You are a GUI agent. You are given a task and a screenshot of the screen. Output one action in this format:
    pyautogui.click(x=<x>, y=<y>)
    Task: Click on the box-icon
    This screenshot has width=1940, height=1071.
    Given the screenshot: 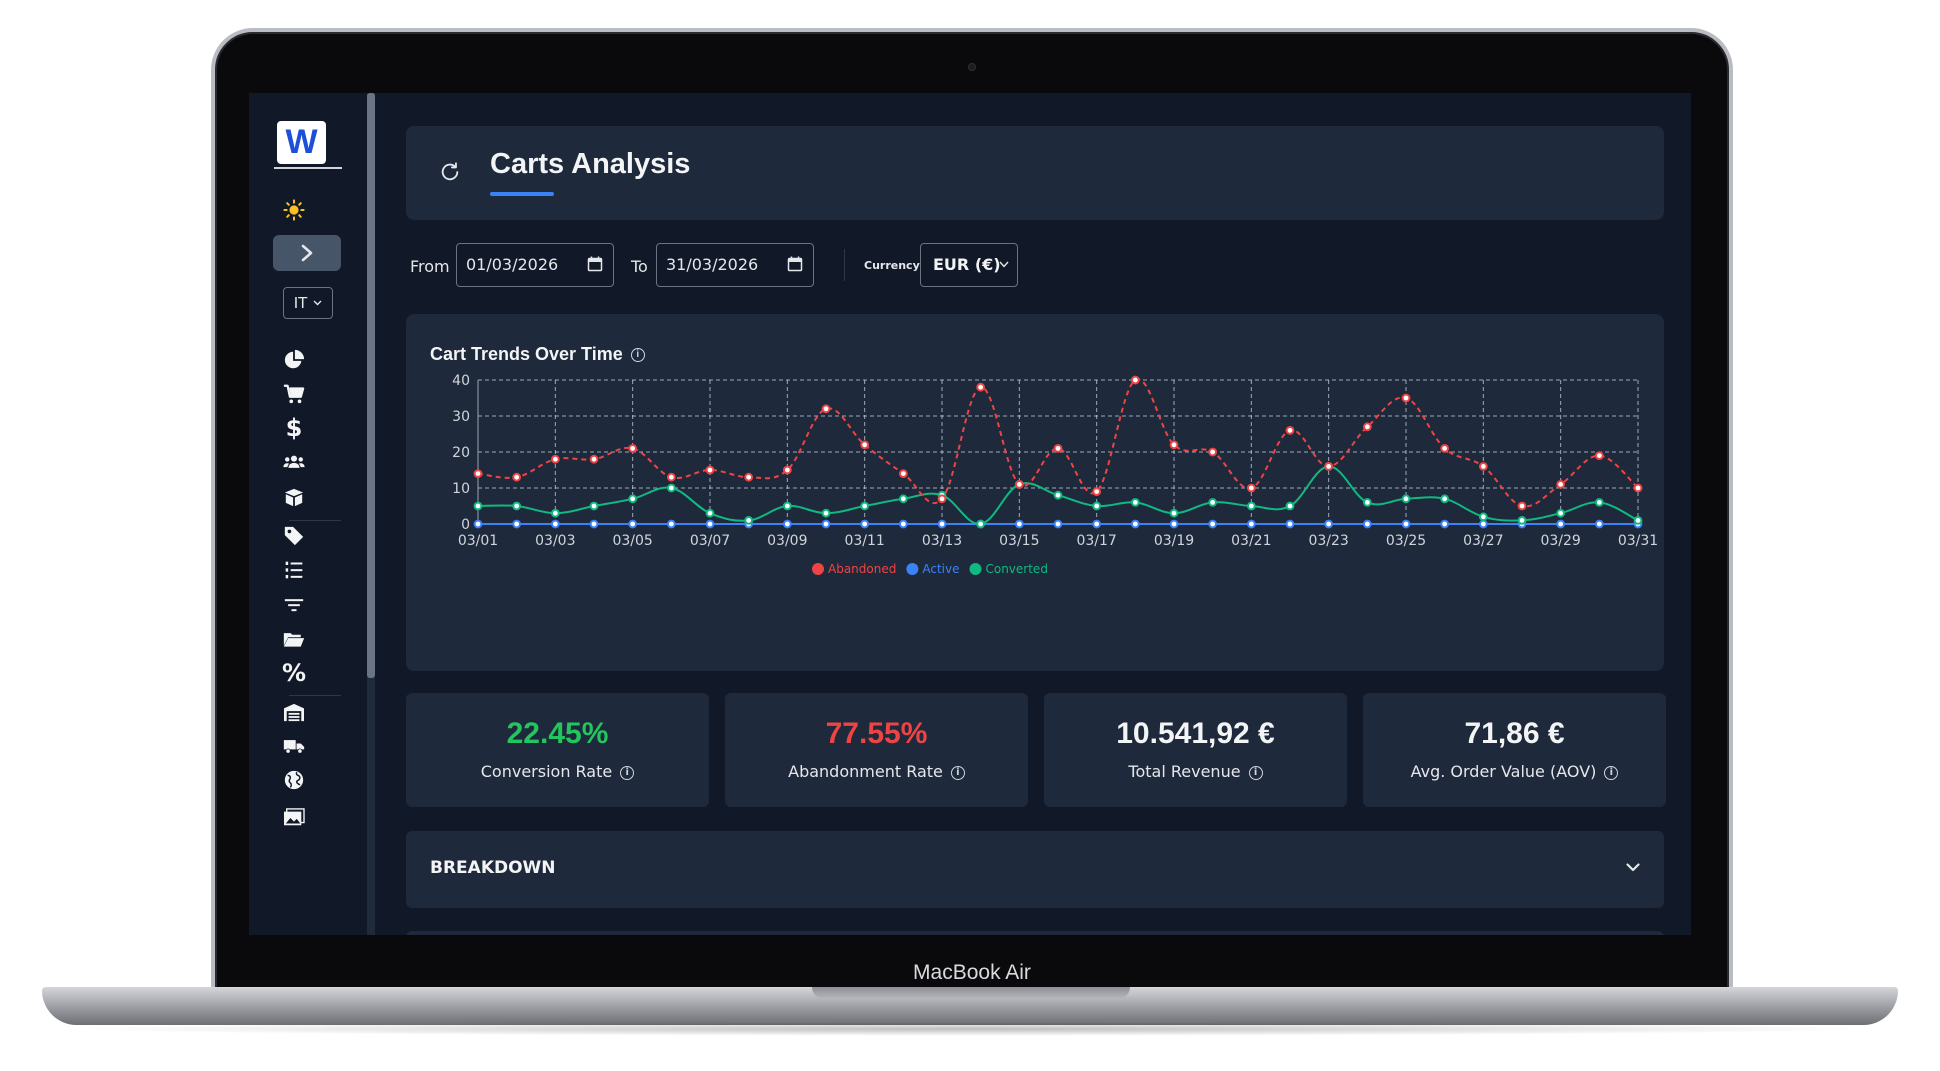 What is the action you would take?
    pyautogui.click(x=294, y=497)
    